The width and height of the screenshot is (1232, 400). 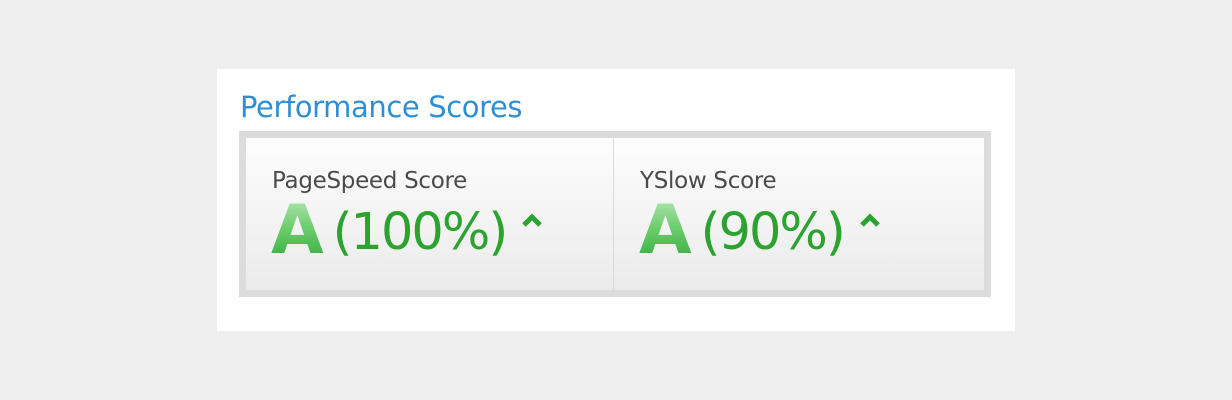 I want to click on pagespeed-score-value: A (100%), so click(x=408, y=231).